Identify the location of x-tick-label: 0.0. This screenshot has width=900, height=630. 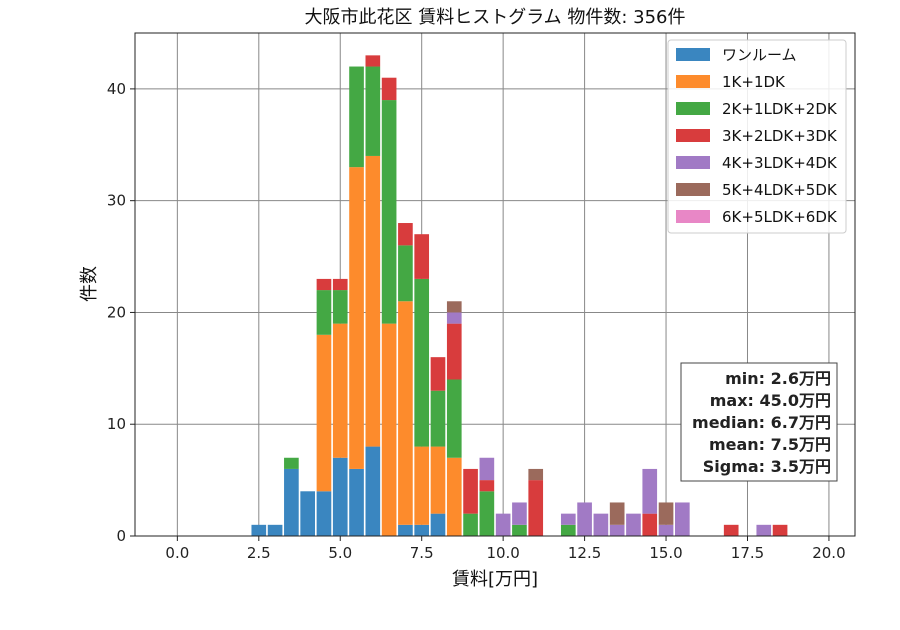
(177, 553).